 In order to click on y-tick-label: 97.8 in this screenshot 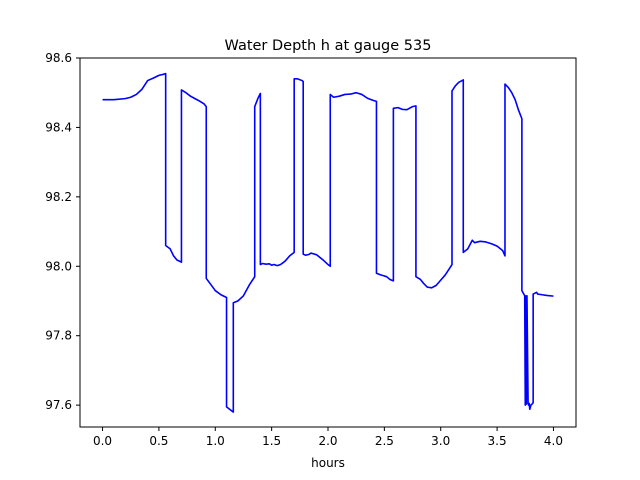, I will do `click(58, 336)`.